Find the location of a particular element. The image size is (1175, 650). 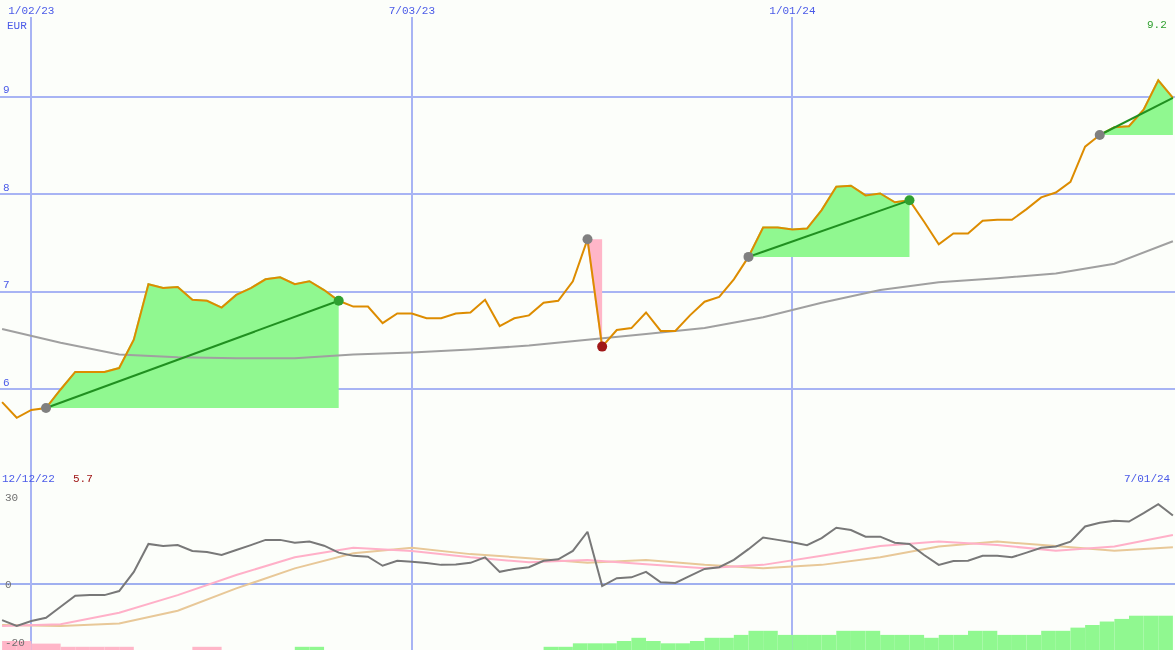

x-tick-label: 1/02/23 is located at coordinates (31, 10).